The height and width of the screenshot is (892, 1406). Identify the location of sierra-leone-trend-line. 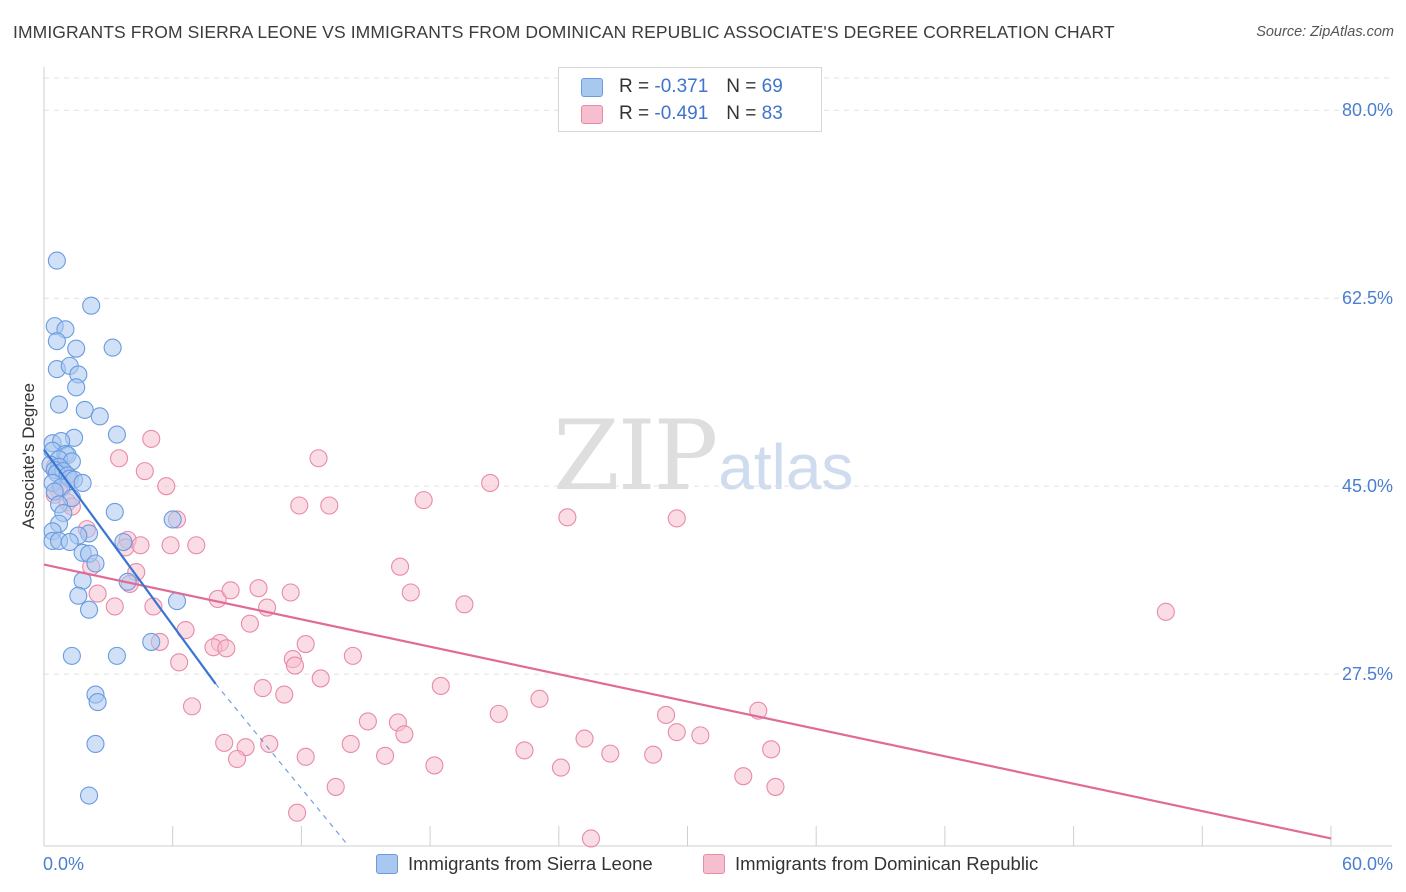
(130, 566).